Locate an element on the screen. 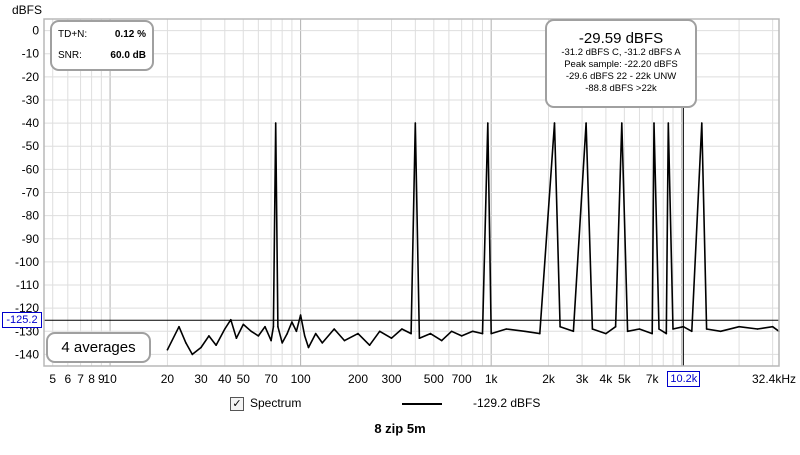 This screenshot has height=455, width=800. x-tick-label: 7 is located at coordinates (80, 379).